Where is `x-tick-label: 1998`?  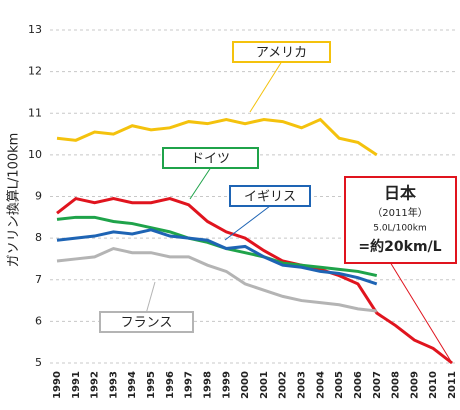
x-tick-label: 1998 is located at coordinates (207, 385).